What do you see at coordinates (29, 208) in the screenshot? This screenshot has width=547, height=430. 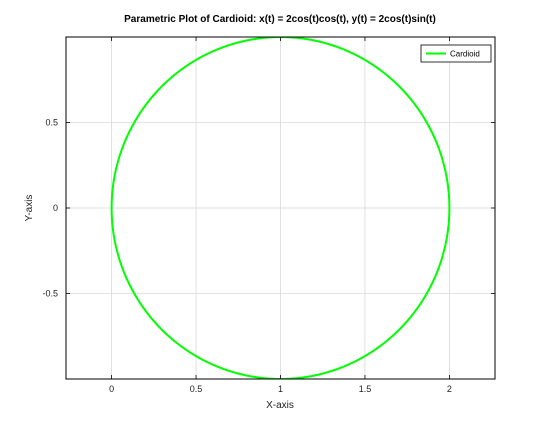 I see `y-axis-label: Y-axis` at bounding box center [29, 208].